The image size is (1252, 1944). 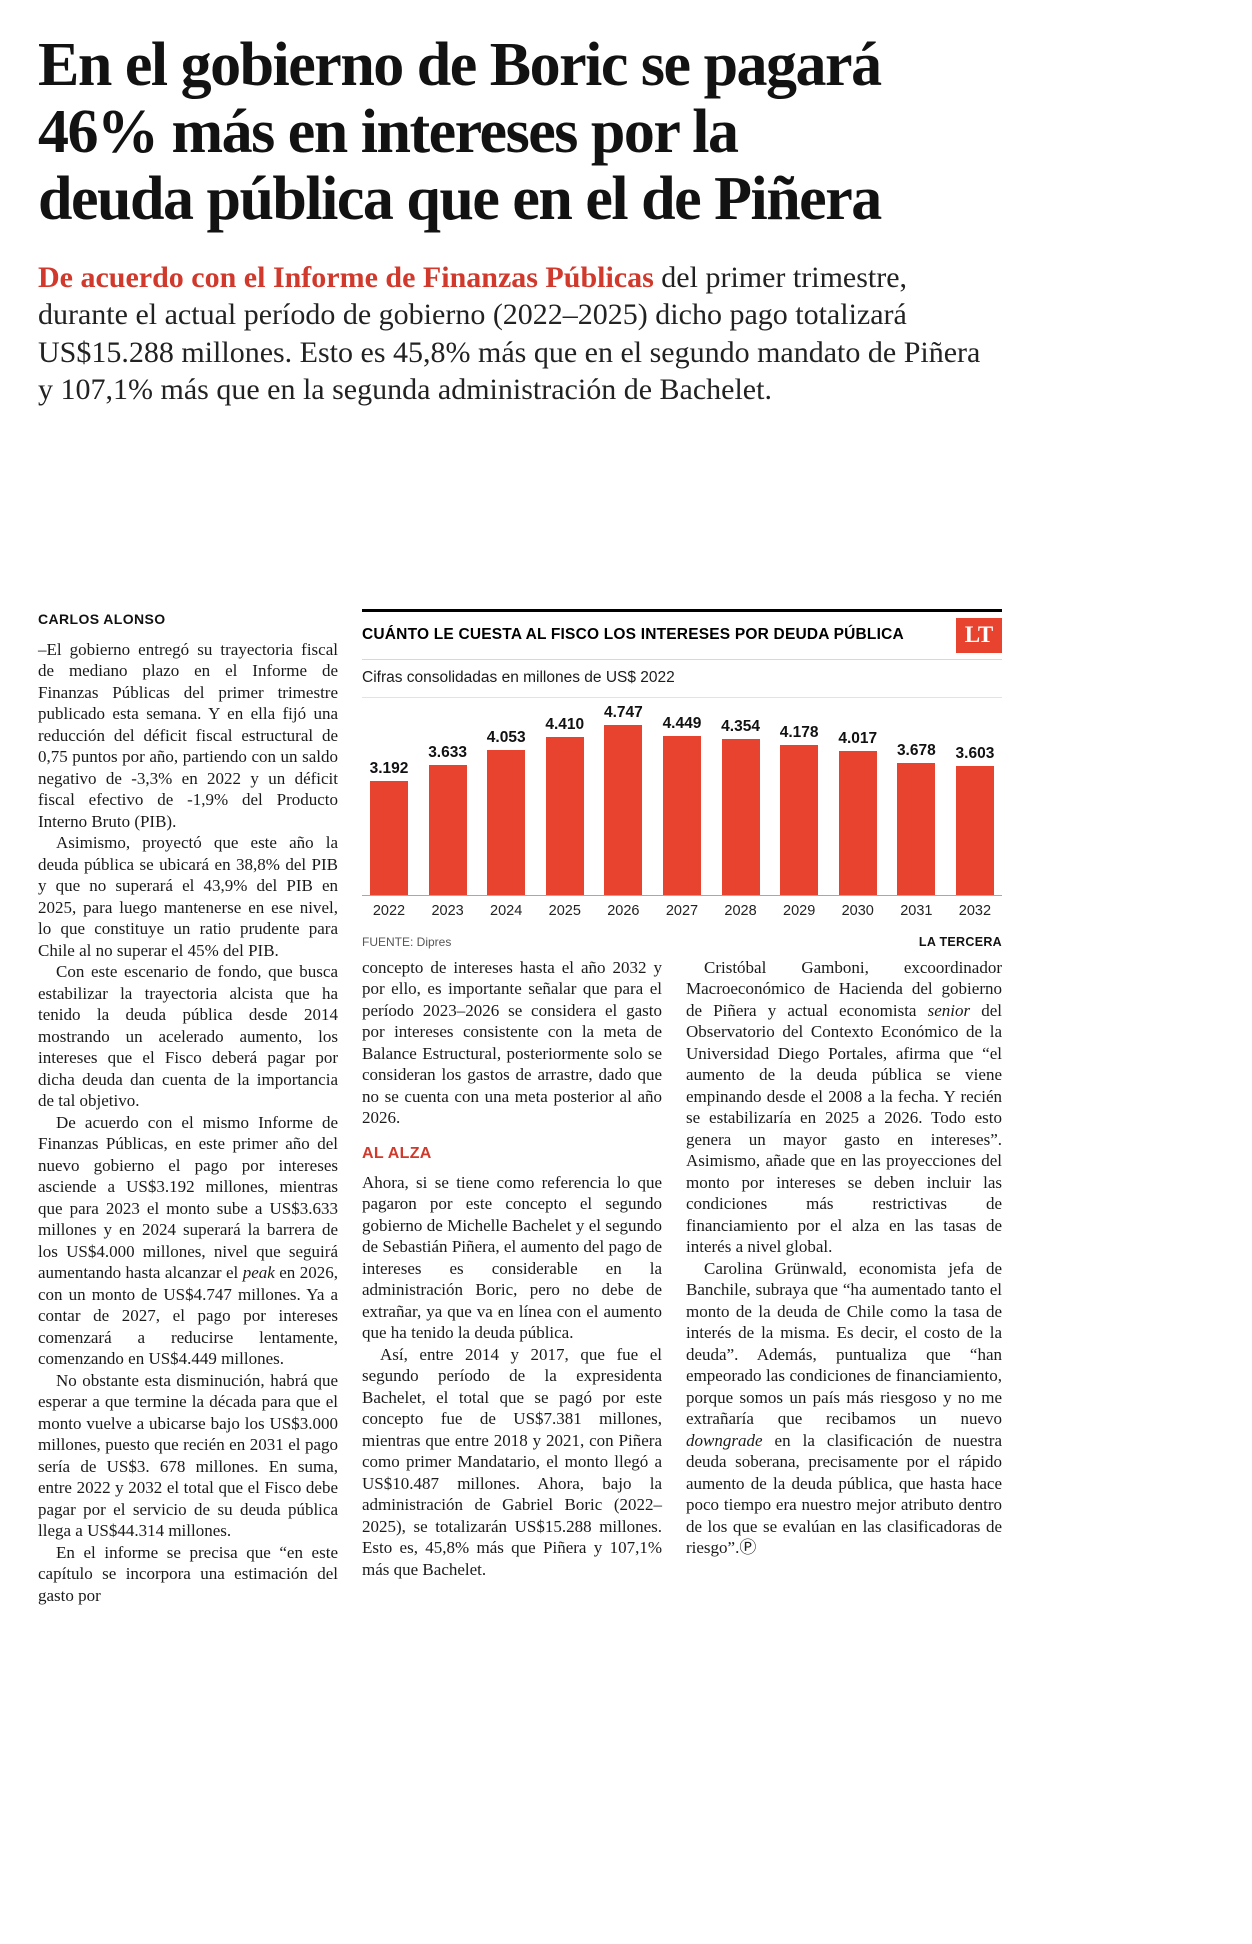 I want to click on bar-group: 4.747, so click(x=623, y=799).